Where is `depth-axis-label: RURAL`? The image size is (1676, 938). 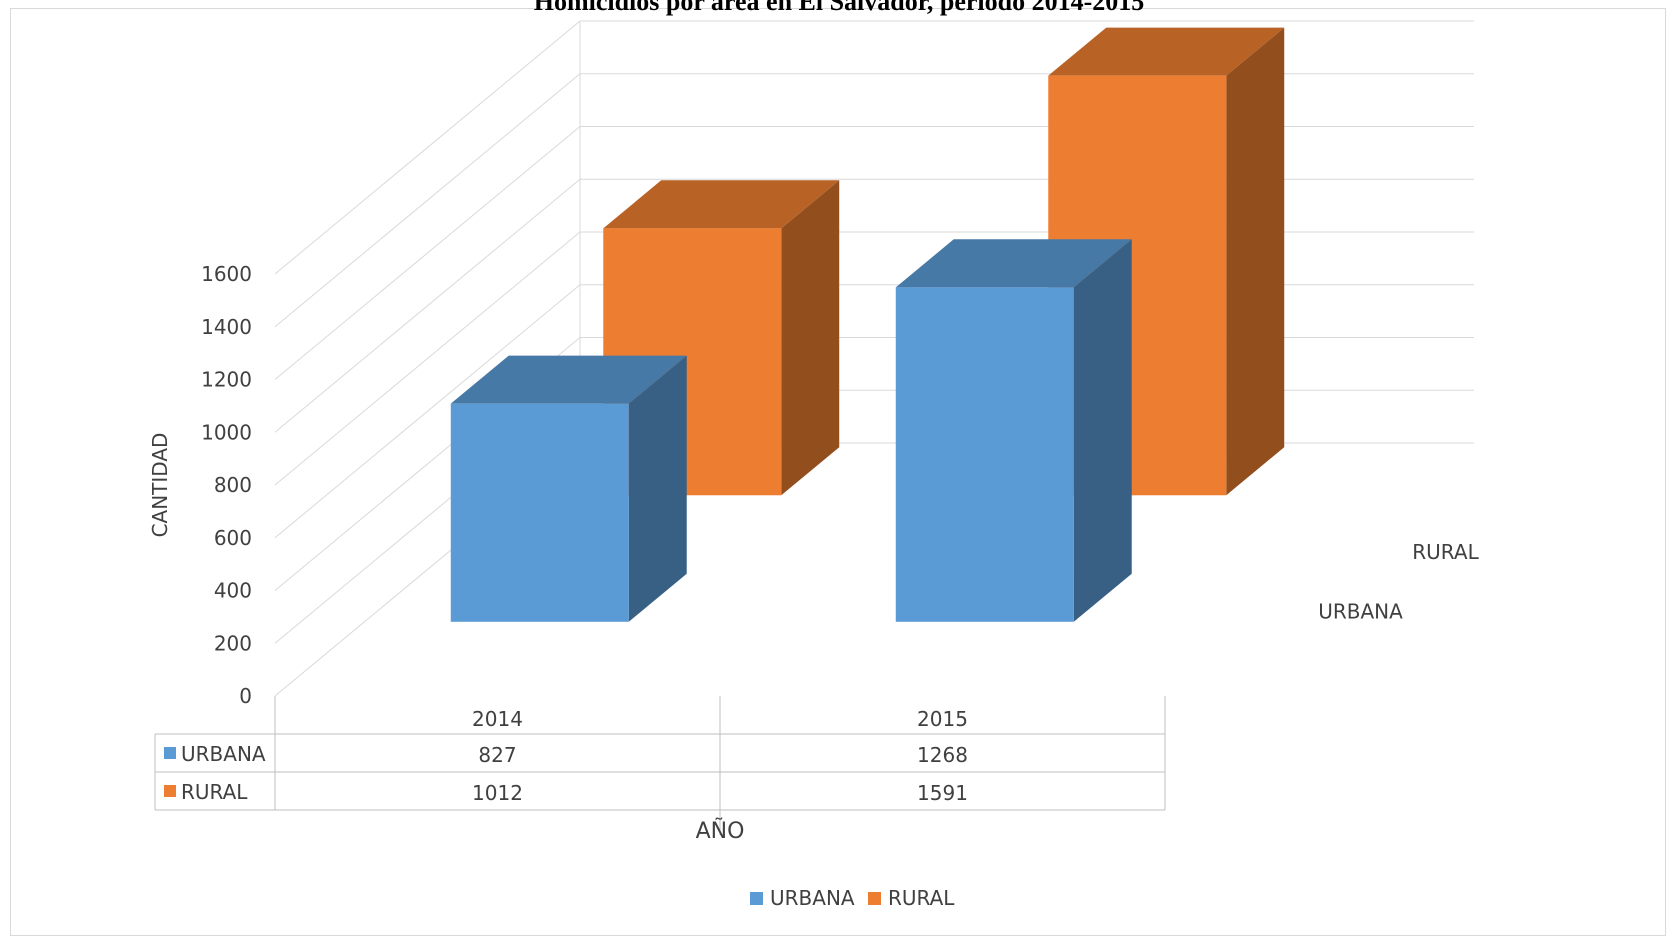
depth-axis-label: RURAL is located at coordinates (1445, 552).